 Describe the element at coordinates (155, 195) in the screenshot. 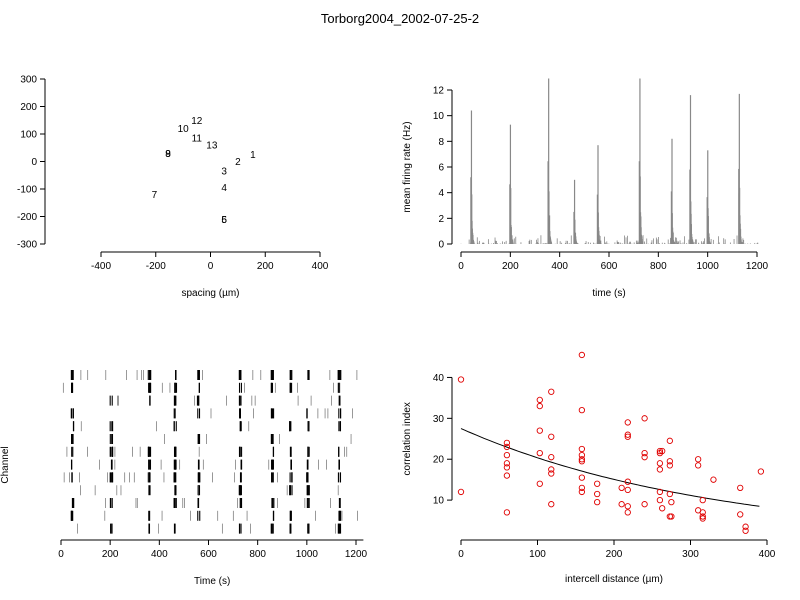

I see `electrode-label: 7` at that location.